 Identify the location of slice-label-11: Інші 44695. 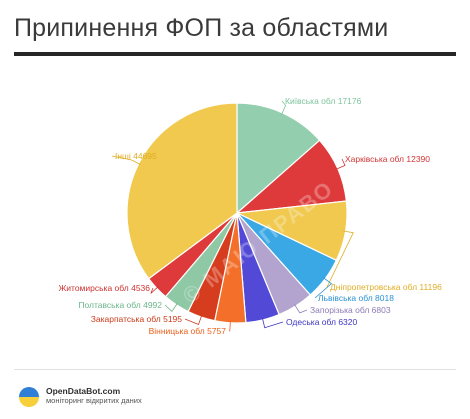
(136, 156).